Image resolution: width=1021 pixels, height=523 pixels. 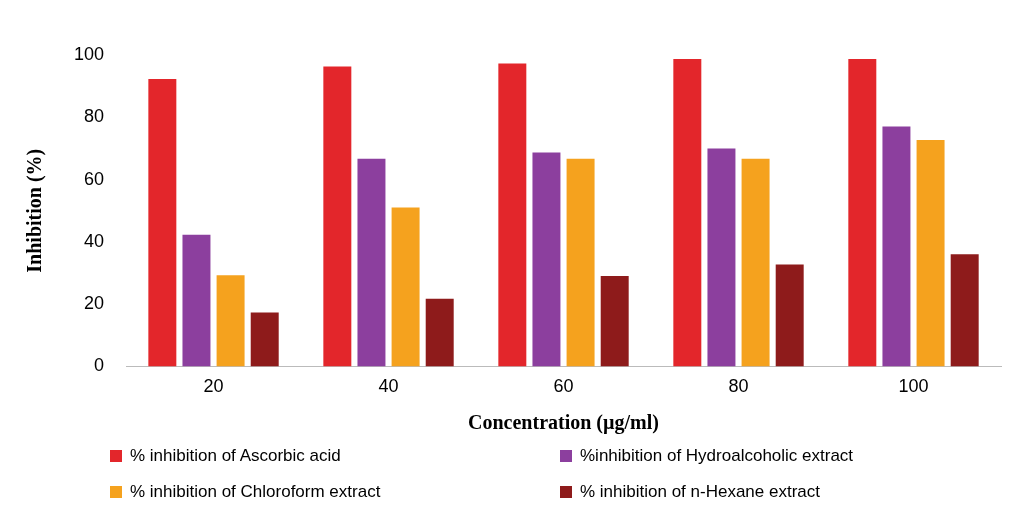 I want to click on legend-label: % inhibition of n-Hexane extract, so click(x=700, y=491).